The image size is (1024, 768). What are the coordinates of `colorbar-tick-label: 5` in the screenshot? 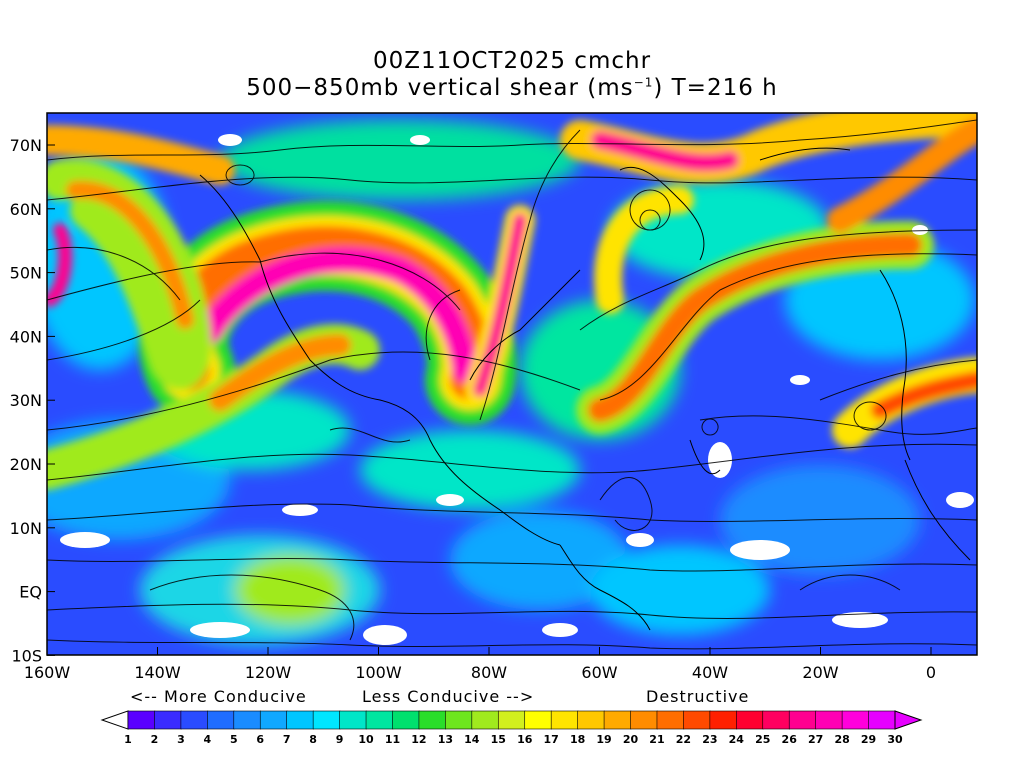 It's located at (234, 739).